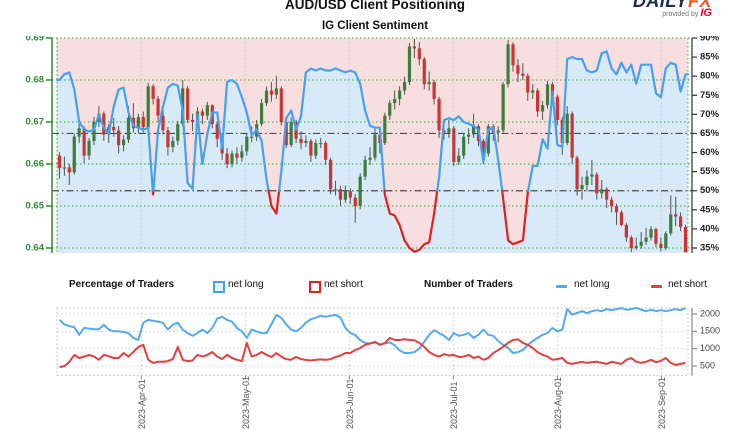  What do you see at coordinates (142, 404) in the screenshot?
I see `date-label: 2023-Apr-01` at bounding box center [142, 404].